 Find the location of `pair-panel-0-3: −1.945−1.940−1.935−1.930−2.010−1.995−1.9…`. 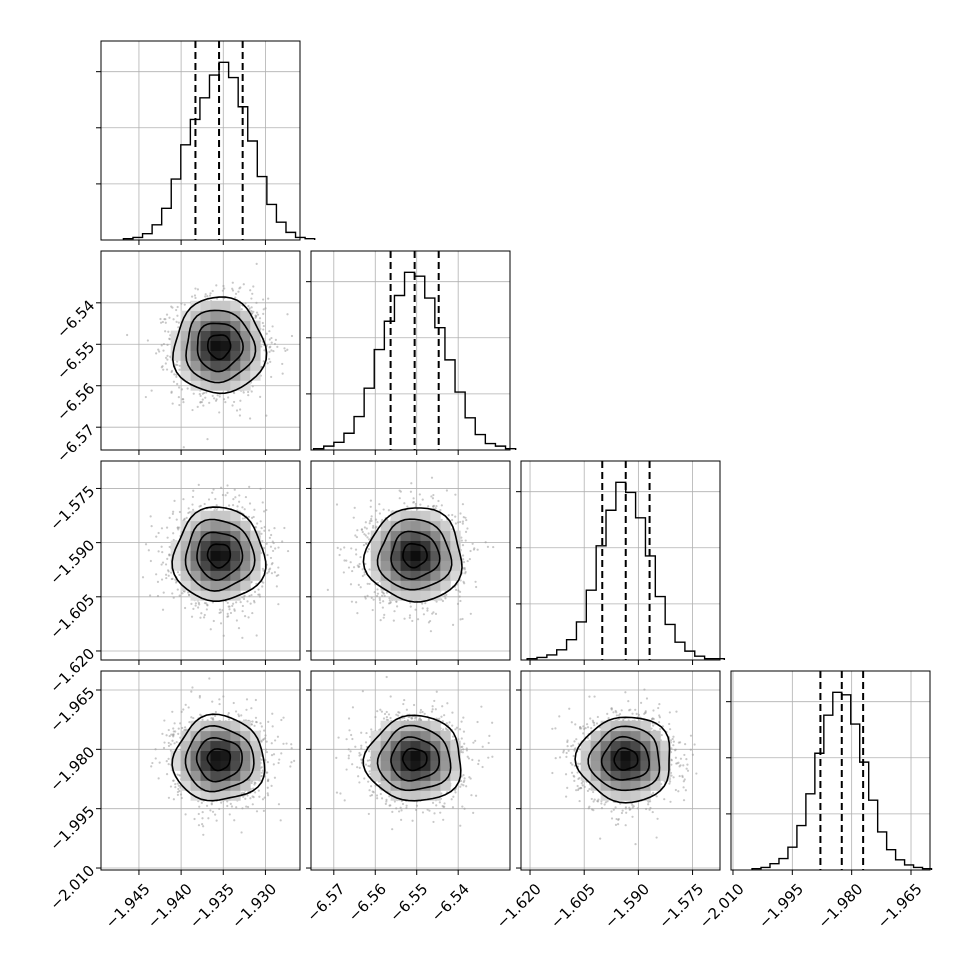

pair-panel-0-3: −1.945−1.940−1.935−1.930−2.010−1.995−1.9… is located at coordinates (173, 801).